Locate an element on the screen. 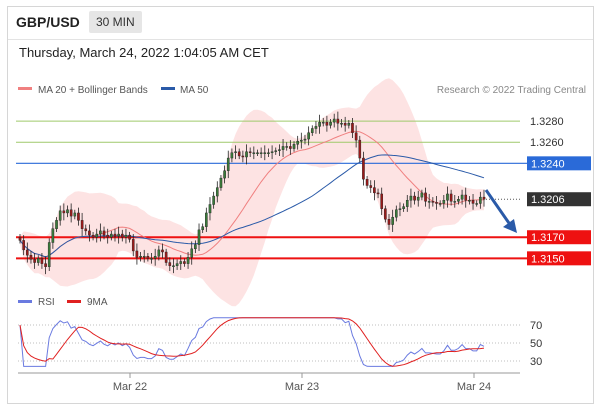 The width and height of the screenshot is (596, 409). x-axis-tick-label: Mar 24 is located at coordinates (474, 387).